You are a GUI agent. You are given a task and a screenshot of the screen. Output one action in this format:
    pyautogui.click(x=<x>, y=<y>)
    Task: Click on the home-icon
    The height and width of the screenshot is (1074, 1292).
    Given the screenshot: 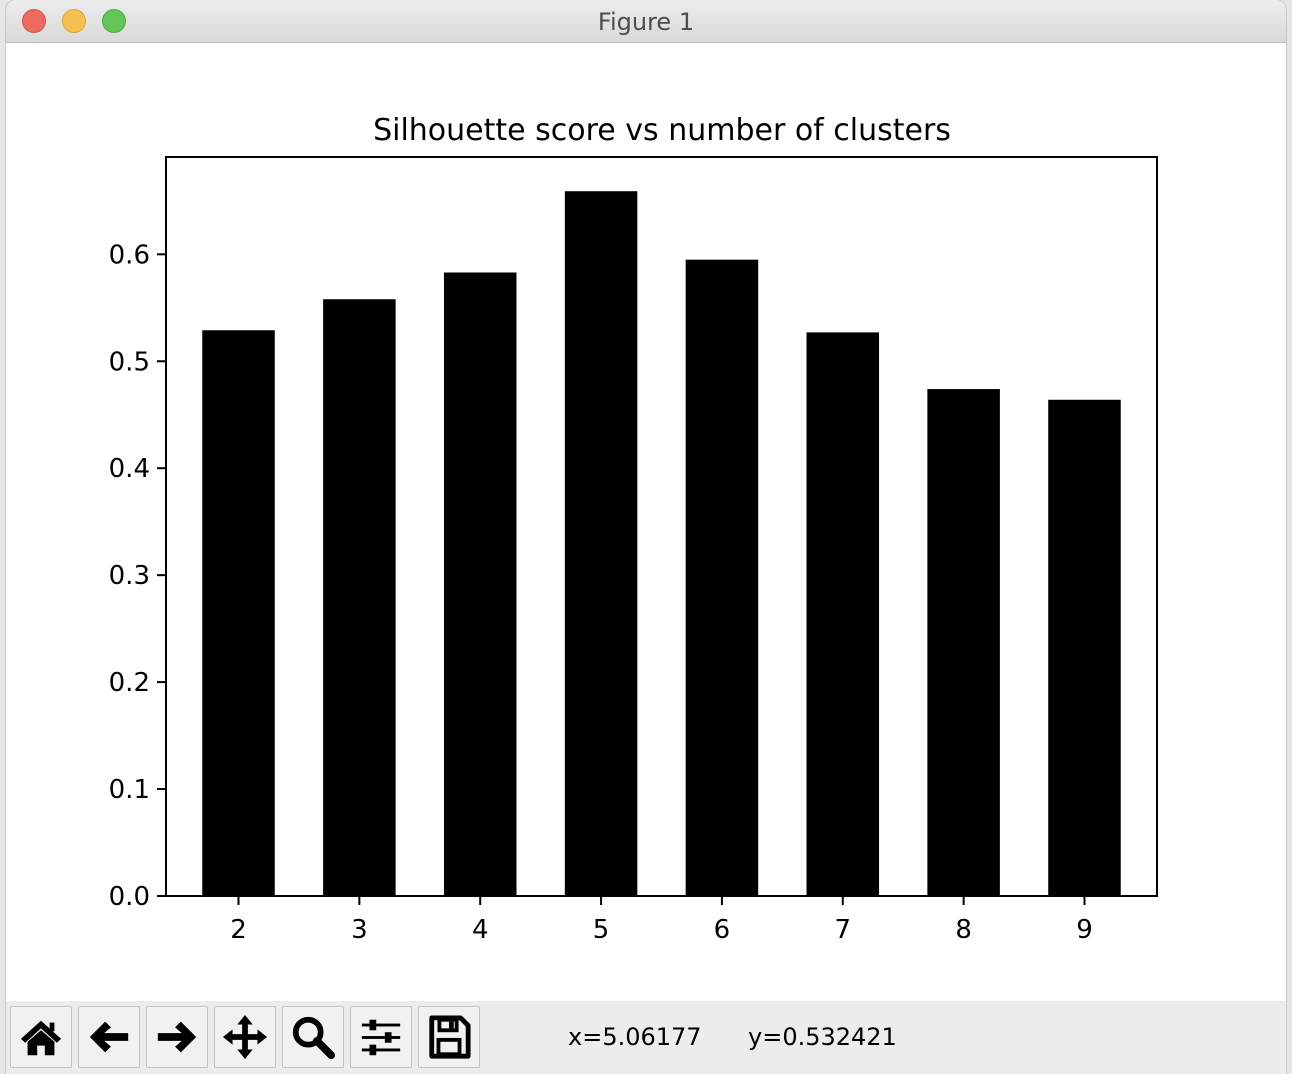 What is the action you would take?
    pyautogui.click(x=41, y=1038)
    